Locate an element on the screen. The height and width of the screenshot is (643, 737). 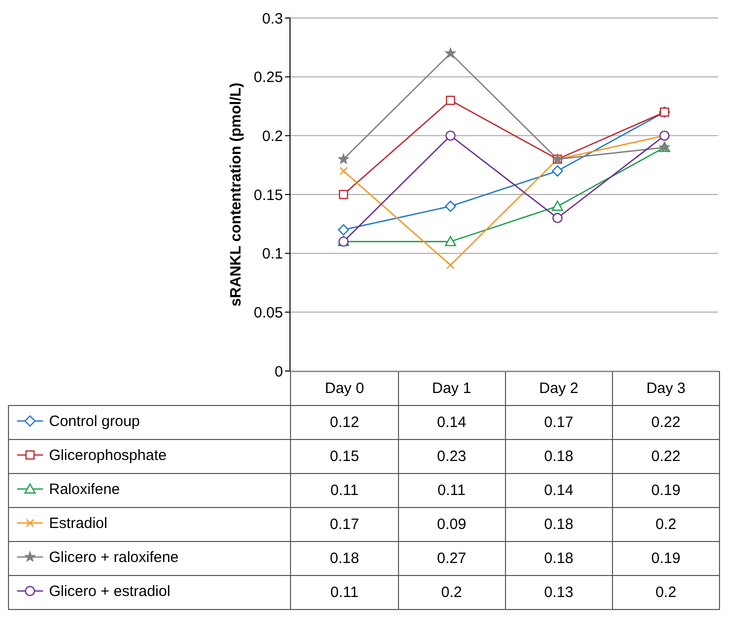
y-axis-title: sRANKL contentration (pmol/L) is located at coordinates (235, 194).